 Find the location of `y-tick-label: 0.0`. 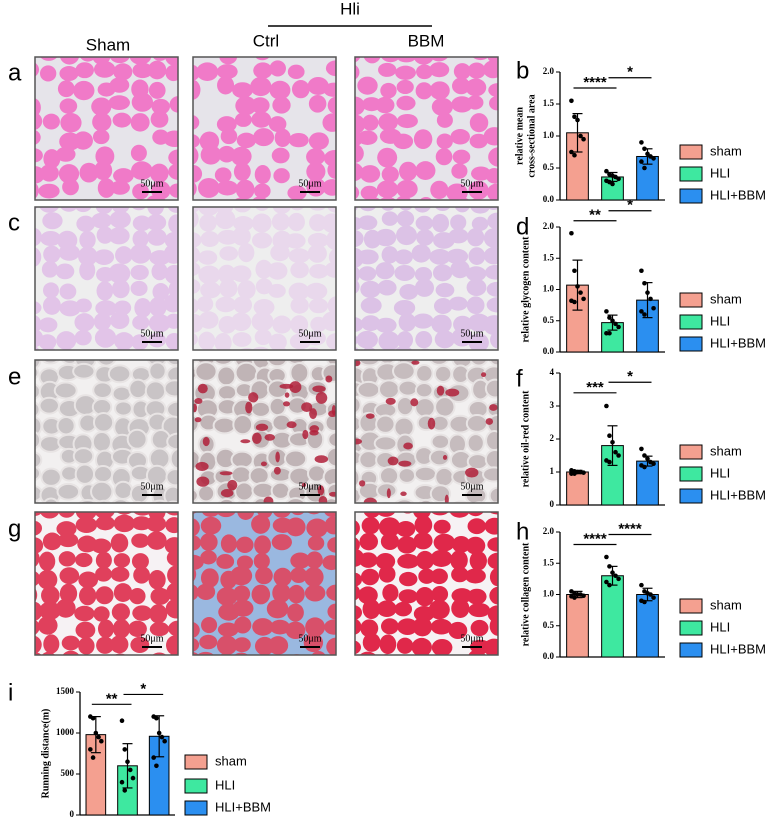

y-tick-label: 0.0 is located at coordinates (549, 656).